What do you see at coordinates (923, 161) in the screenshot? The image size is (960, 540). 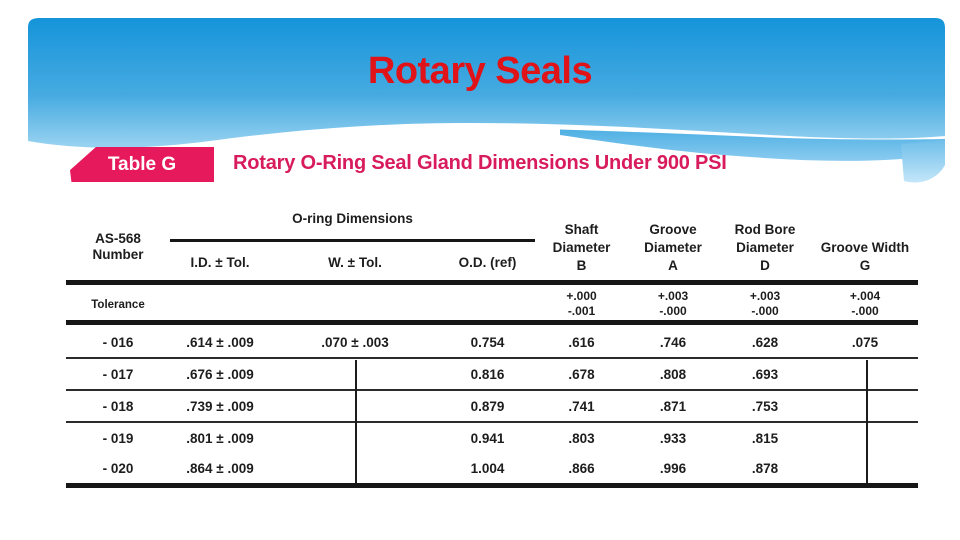 I see `page-curl` at bounding box center [923, 161].